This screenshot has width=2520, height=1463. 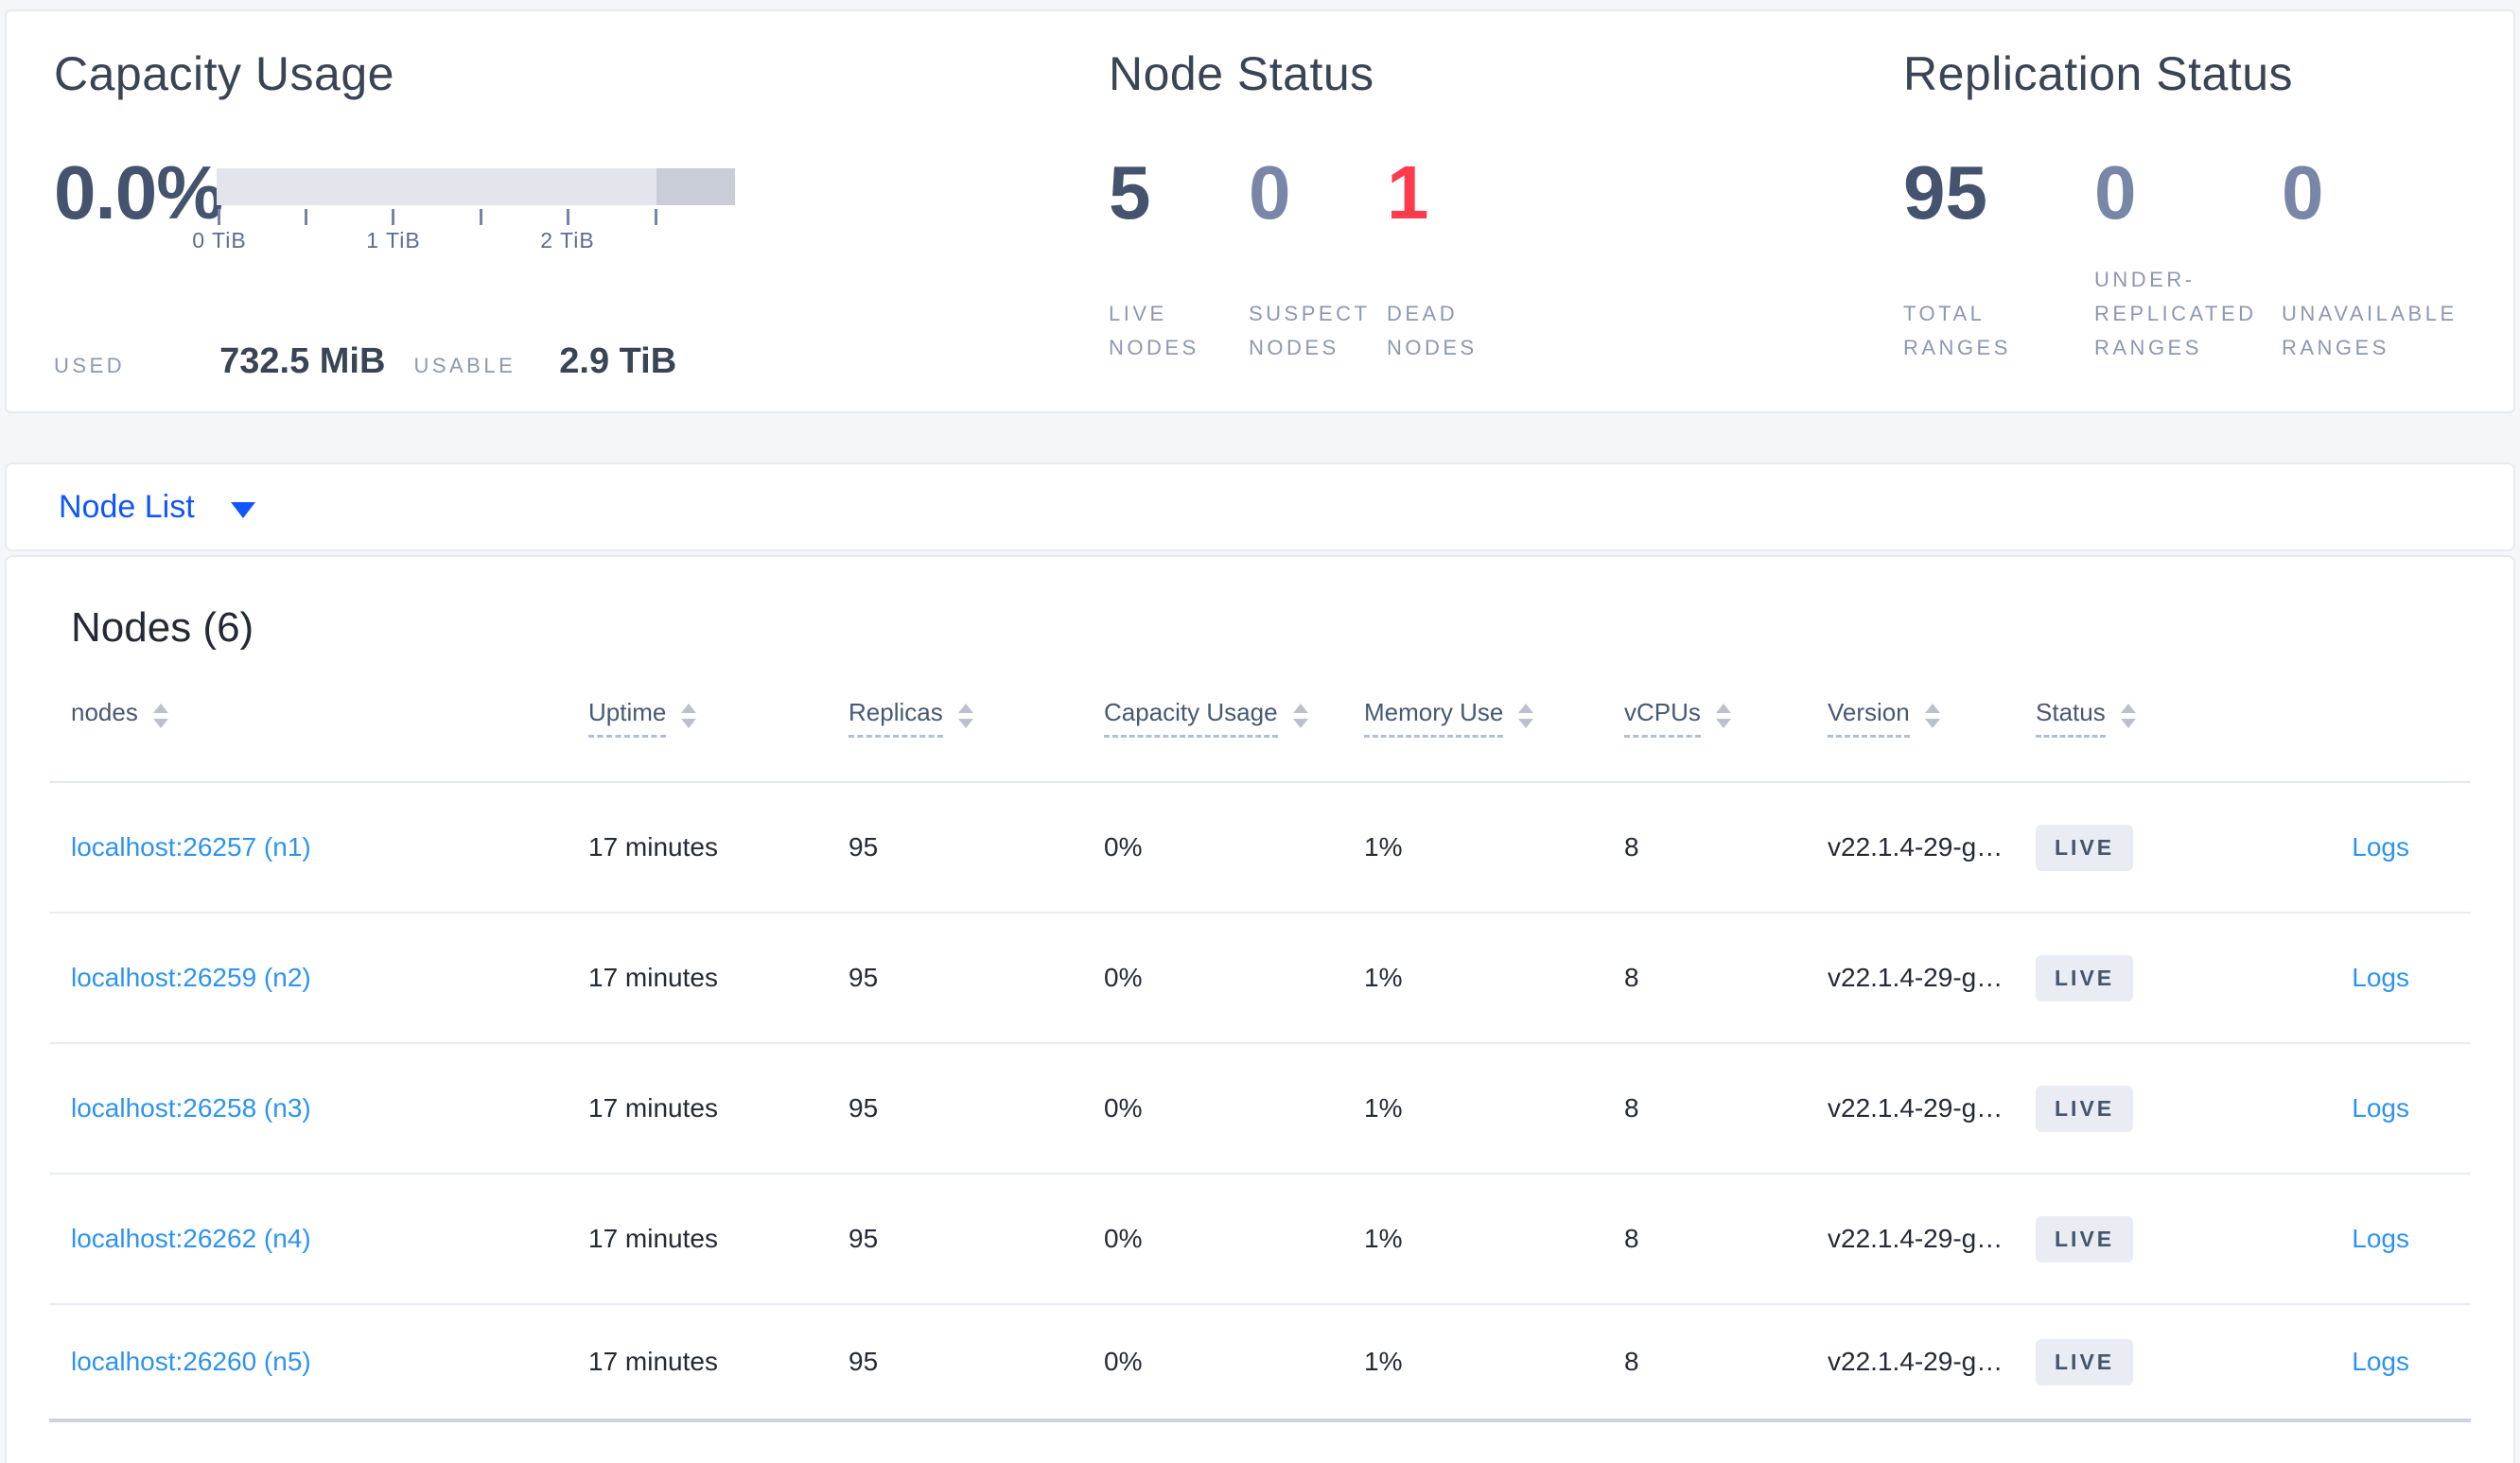 I want to click on suspect-nodes-label: SUSPECT NODES, so click(x=1310, y=330).